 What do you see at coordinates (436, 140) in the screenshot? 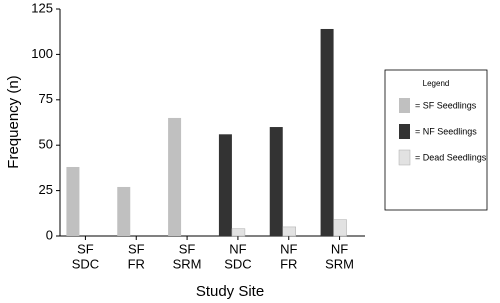
I see `legend-box` at bounding box center [436, 140].